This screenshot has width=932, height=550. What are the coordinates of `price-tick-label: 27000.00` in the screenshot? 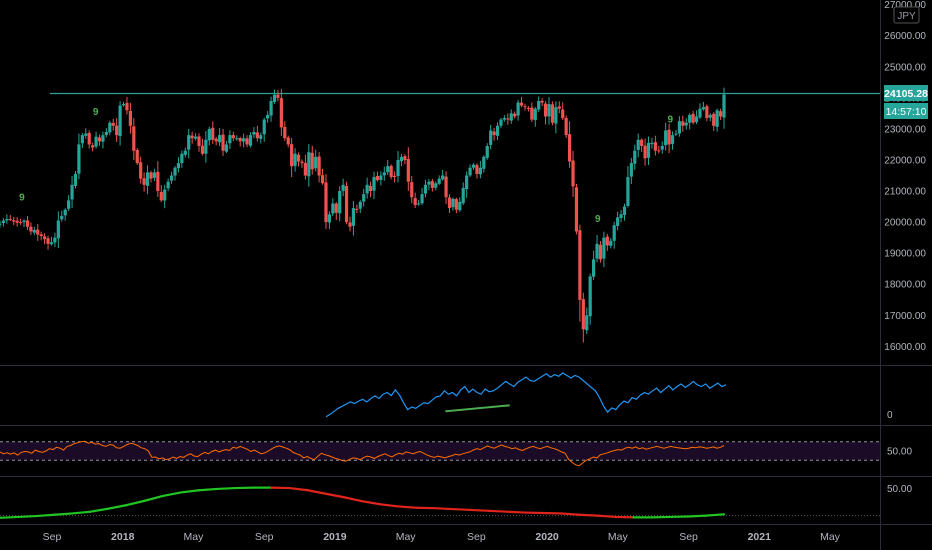 It's located at (905, 5).